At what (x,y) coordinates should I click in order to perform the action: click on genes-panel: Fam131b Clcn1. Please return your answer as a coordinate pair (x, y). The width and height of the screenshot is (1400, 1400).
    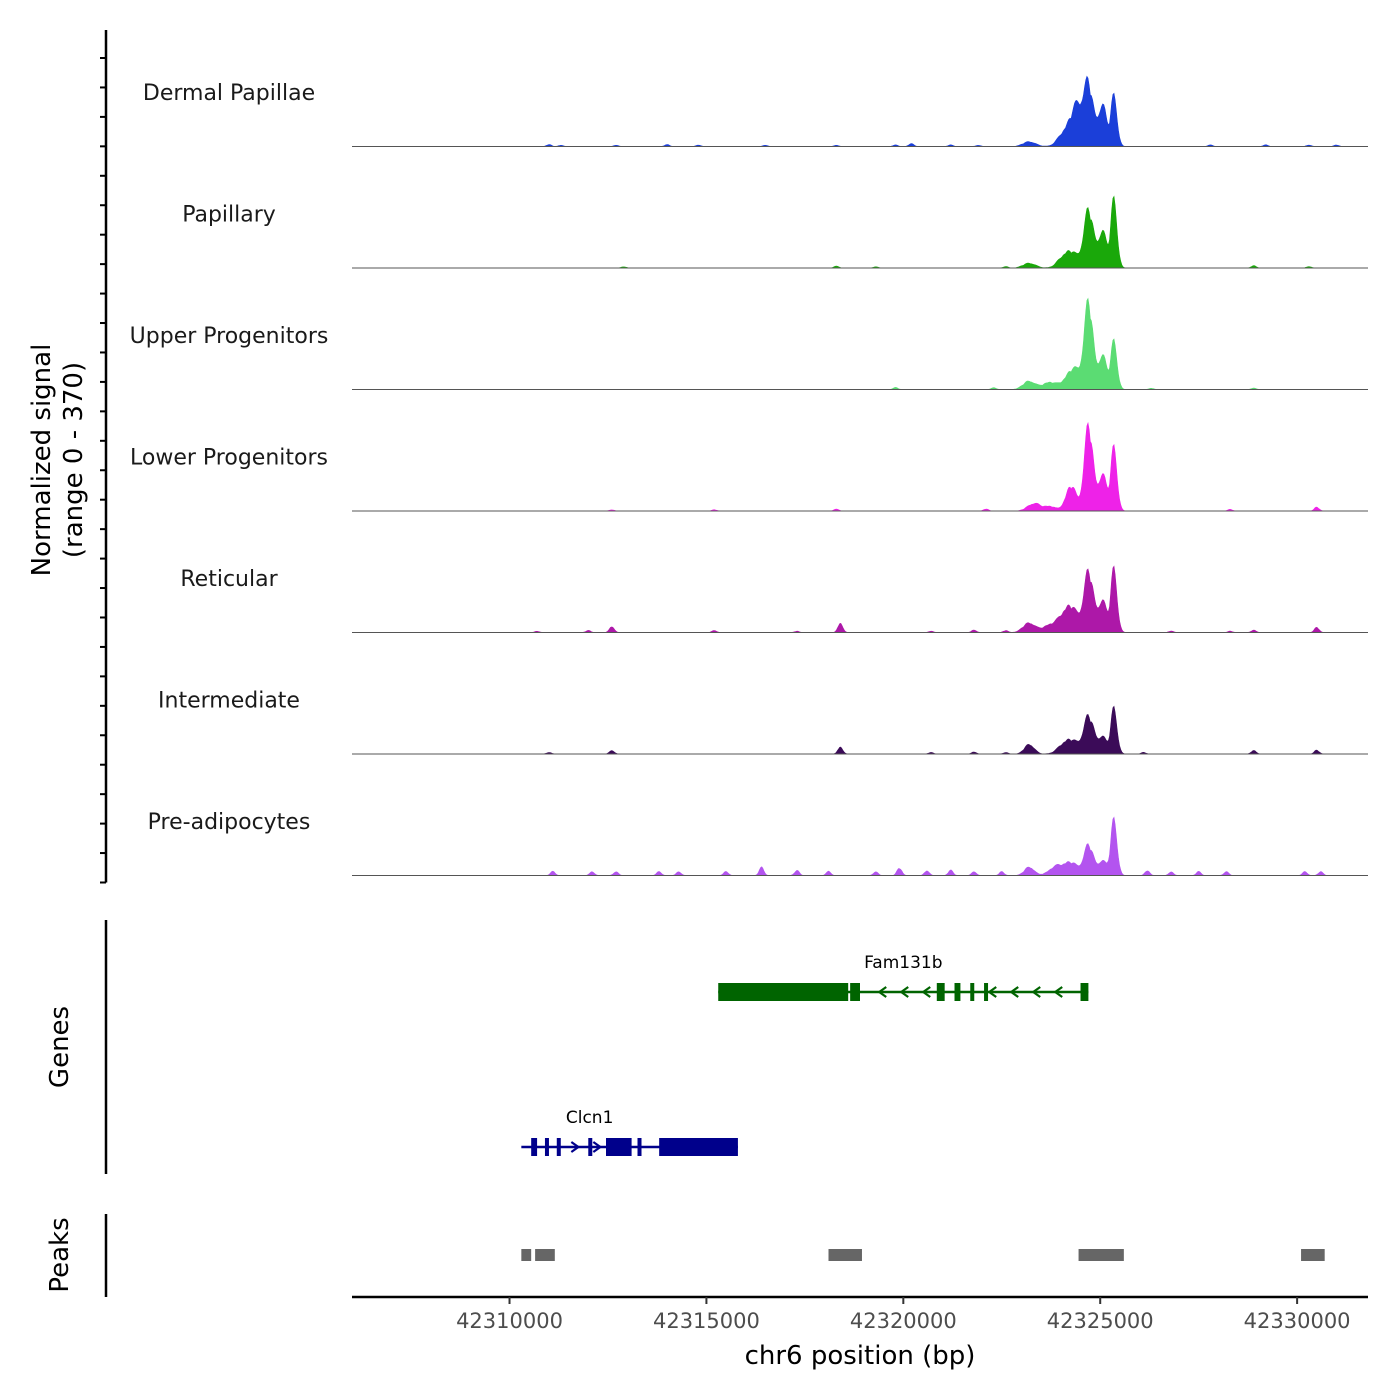
    Looking at the image, I should click on (596, 1047).